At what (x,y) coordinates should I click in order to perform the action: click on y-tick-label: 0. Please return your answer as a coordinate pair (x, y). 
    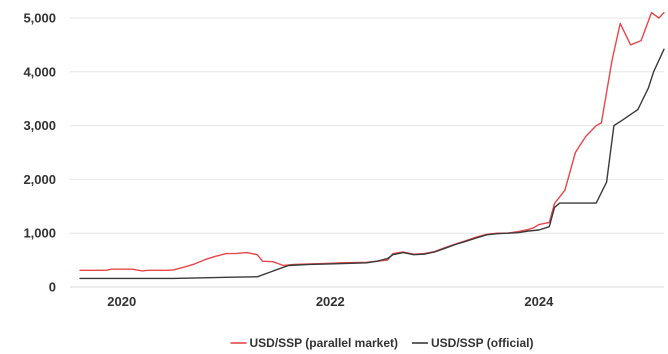
    Looking at the image, I should click on (52, 287).